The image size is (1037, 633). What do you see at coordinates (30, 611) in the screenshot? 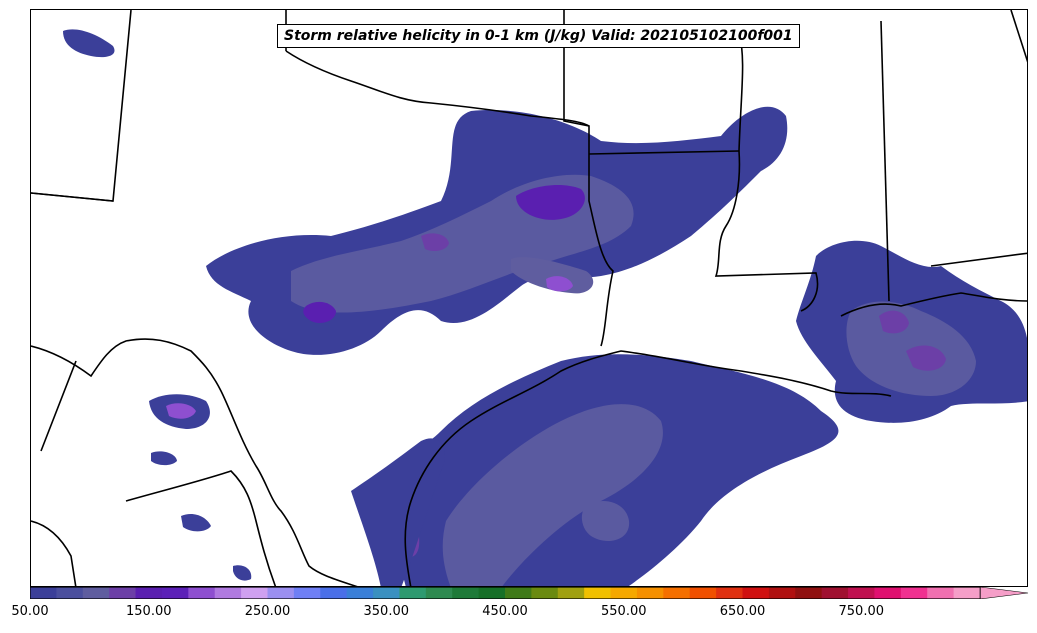
I see `colorbar-tick-label: 50.00` at bounding box center [30, 611].